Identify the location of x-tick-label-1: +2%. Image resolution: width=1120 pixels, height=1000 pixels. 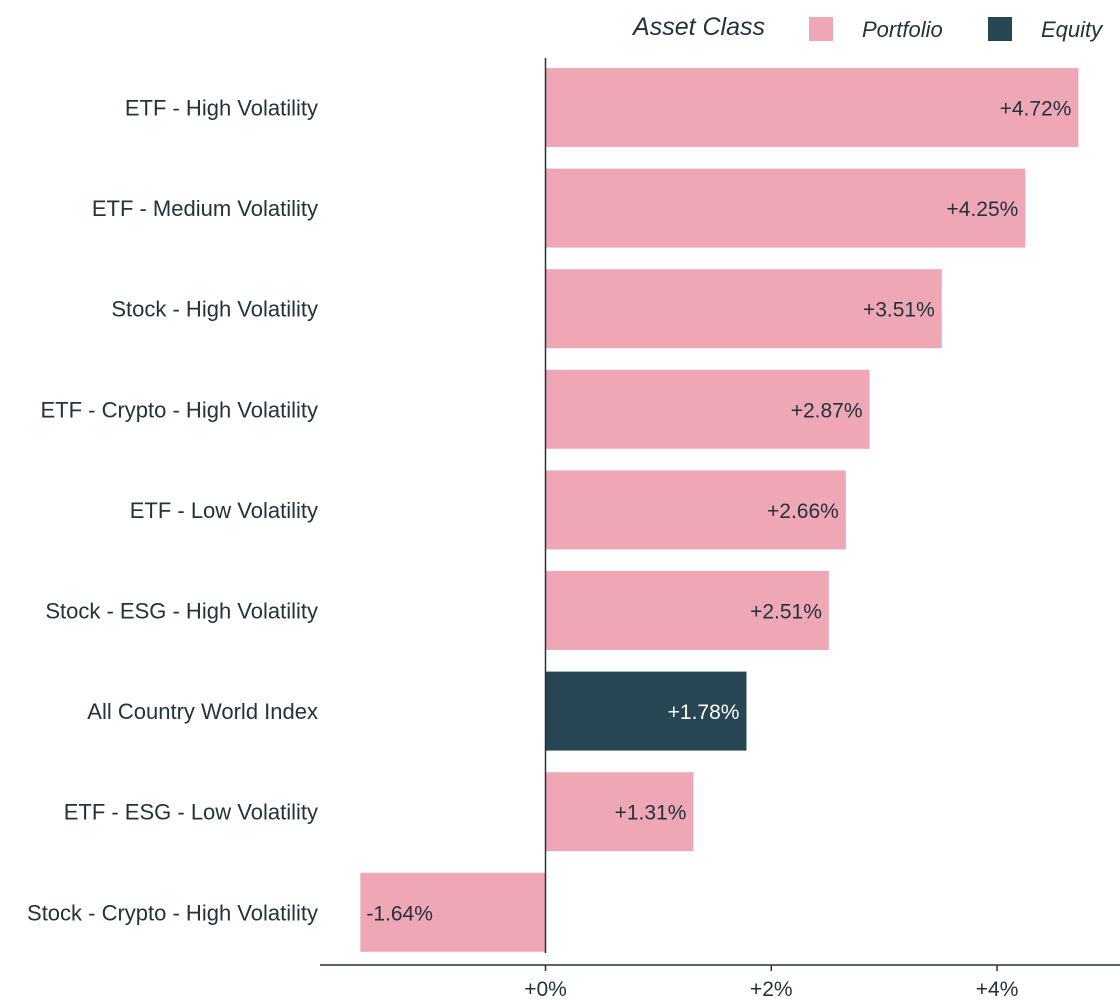
(771, 989).